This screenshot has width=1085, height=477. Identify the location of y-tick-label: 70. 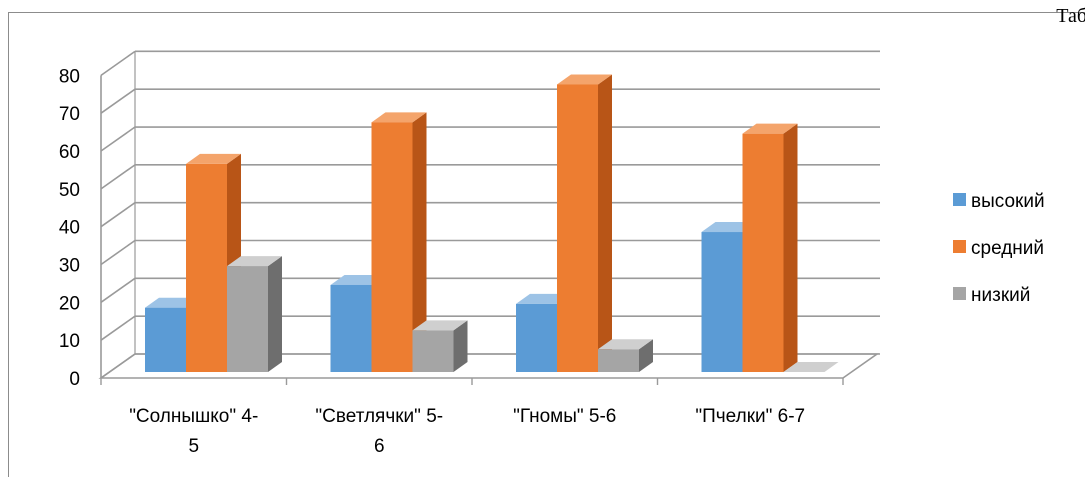
(69, 114).